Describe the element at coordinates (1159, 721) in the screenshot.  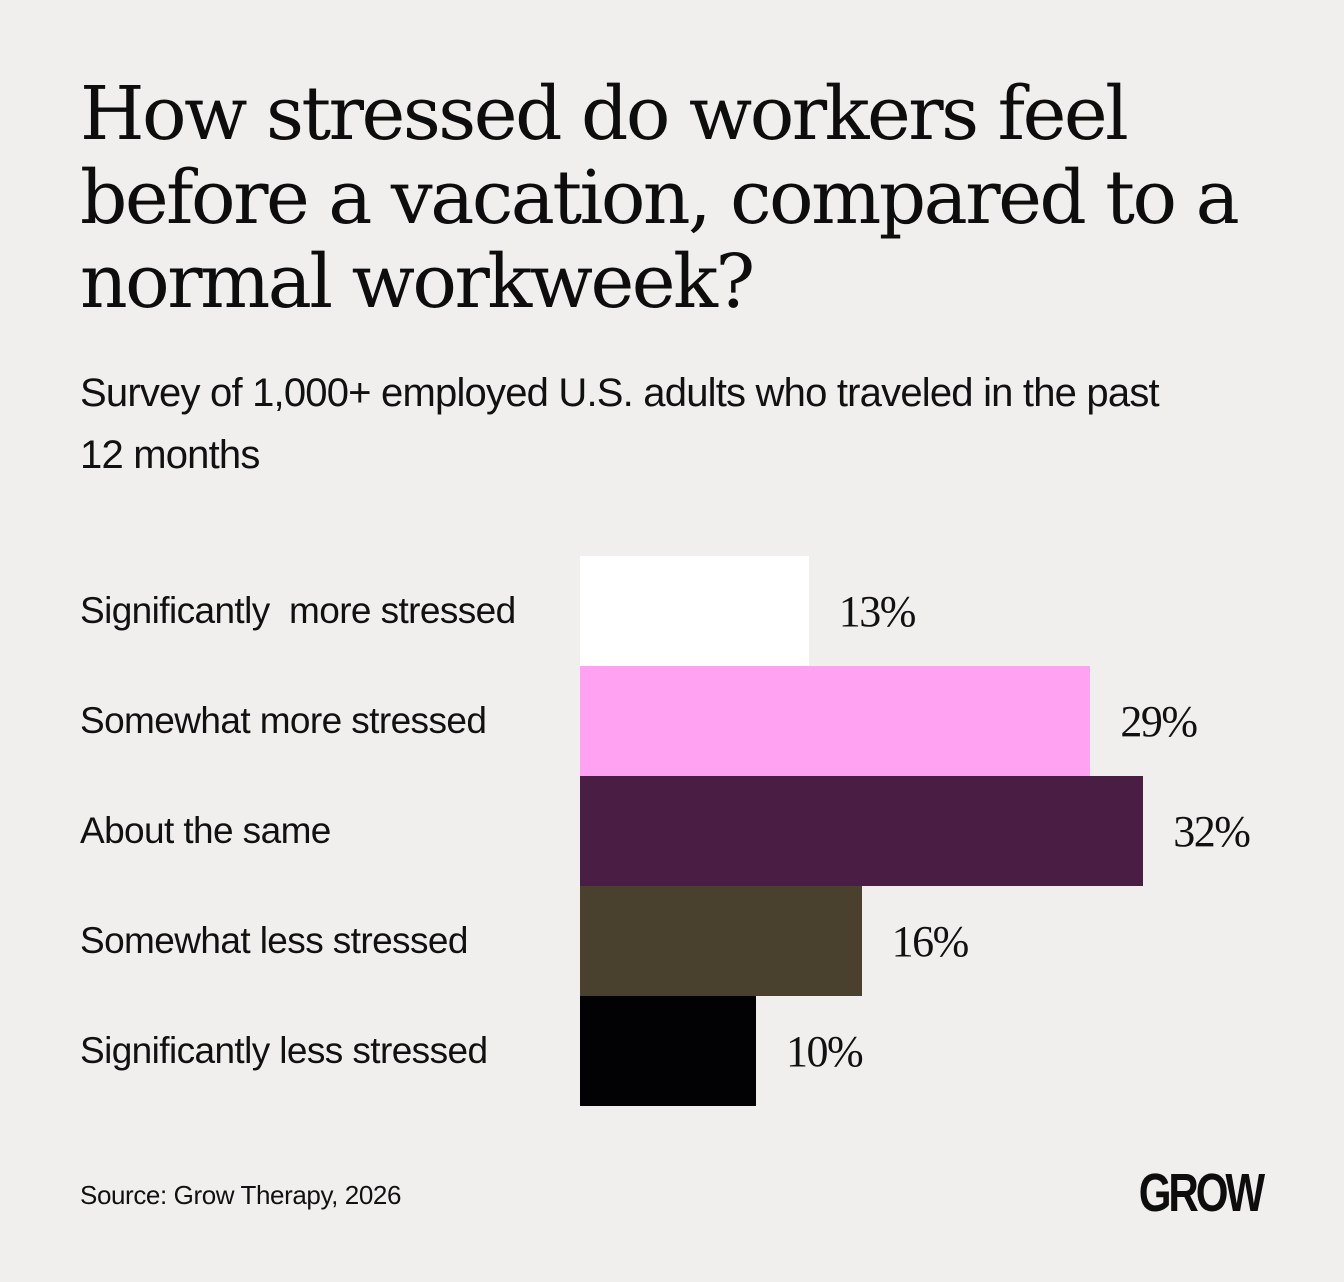
I see `value-label: 29%` at that location.